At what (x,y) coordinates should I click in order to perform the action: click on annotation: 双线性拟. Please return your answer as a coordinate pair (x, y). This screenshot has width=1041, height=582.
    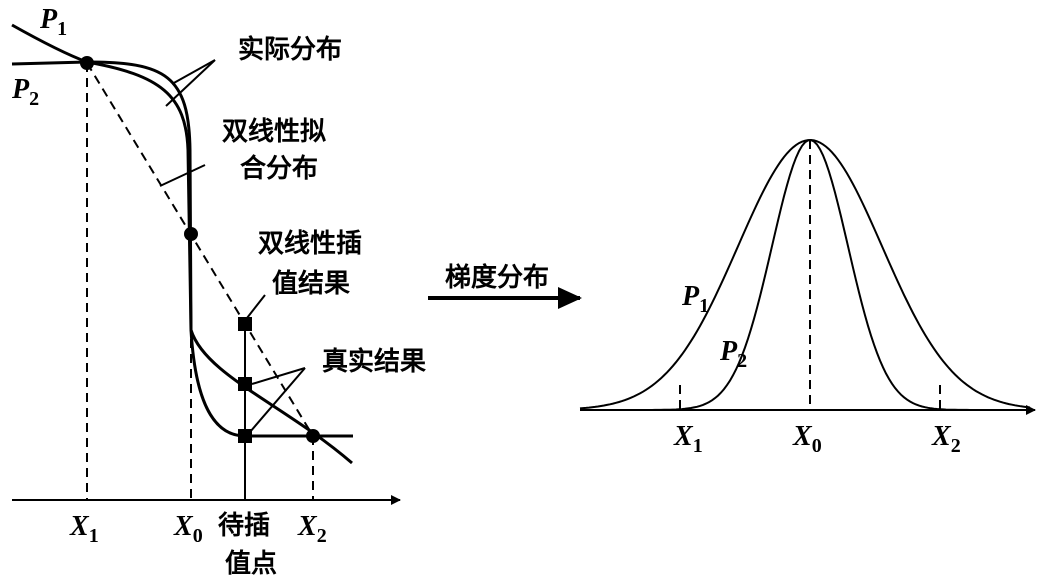
    Looking at the image, I should click on (274, 132).